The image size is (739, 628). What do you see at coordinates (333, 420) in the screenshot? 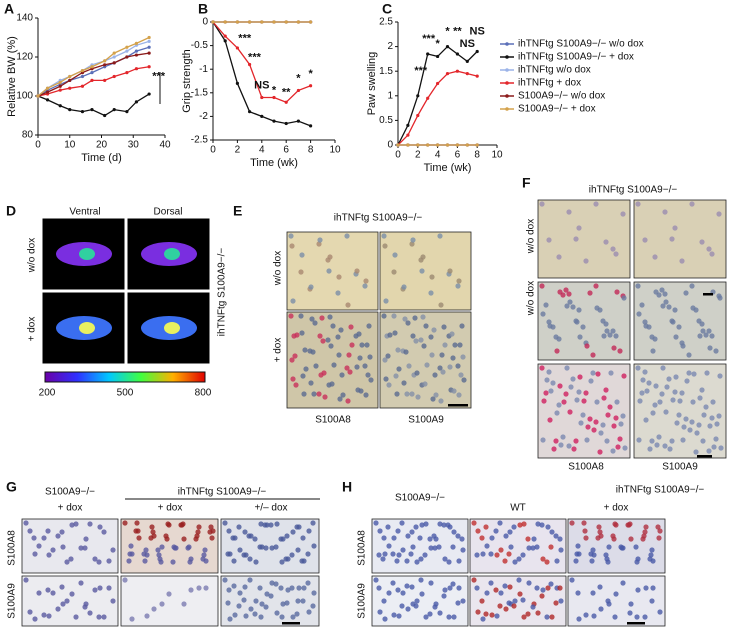
I see `column-label: S100A8` at bounding box center [333, 420].